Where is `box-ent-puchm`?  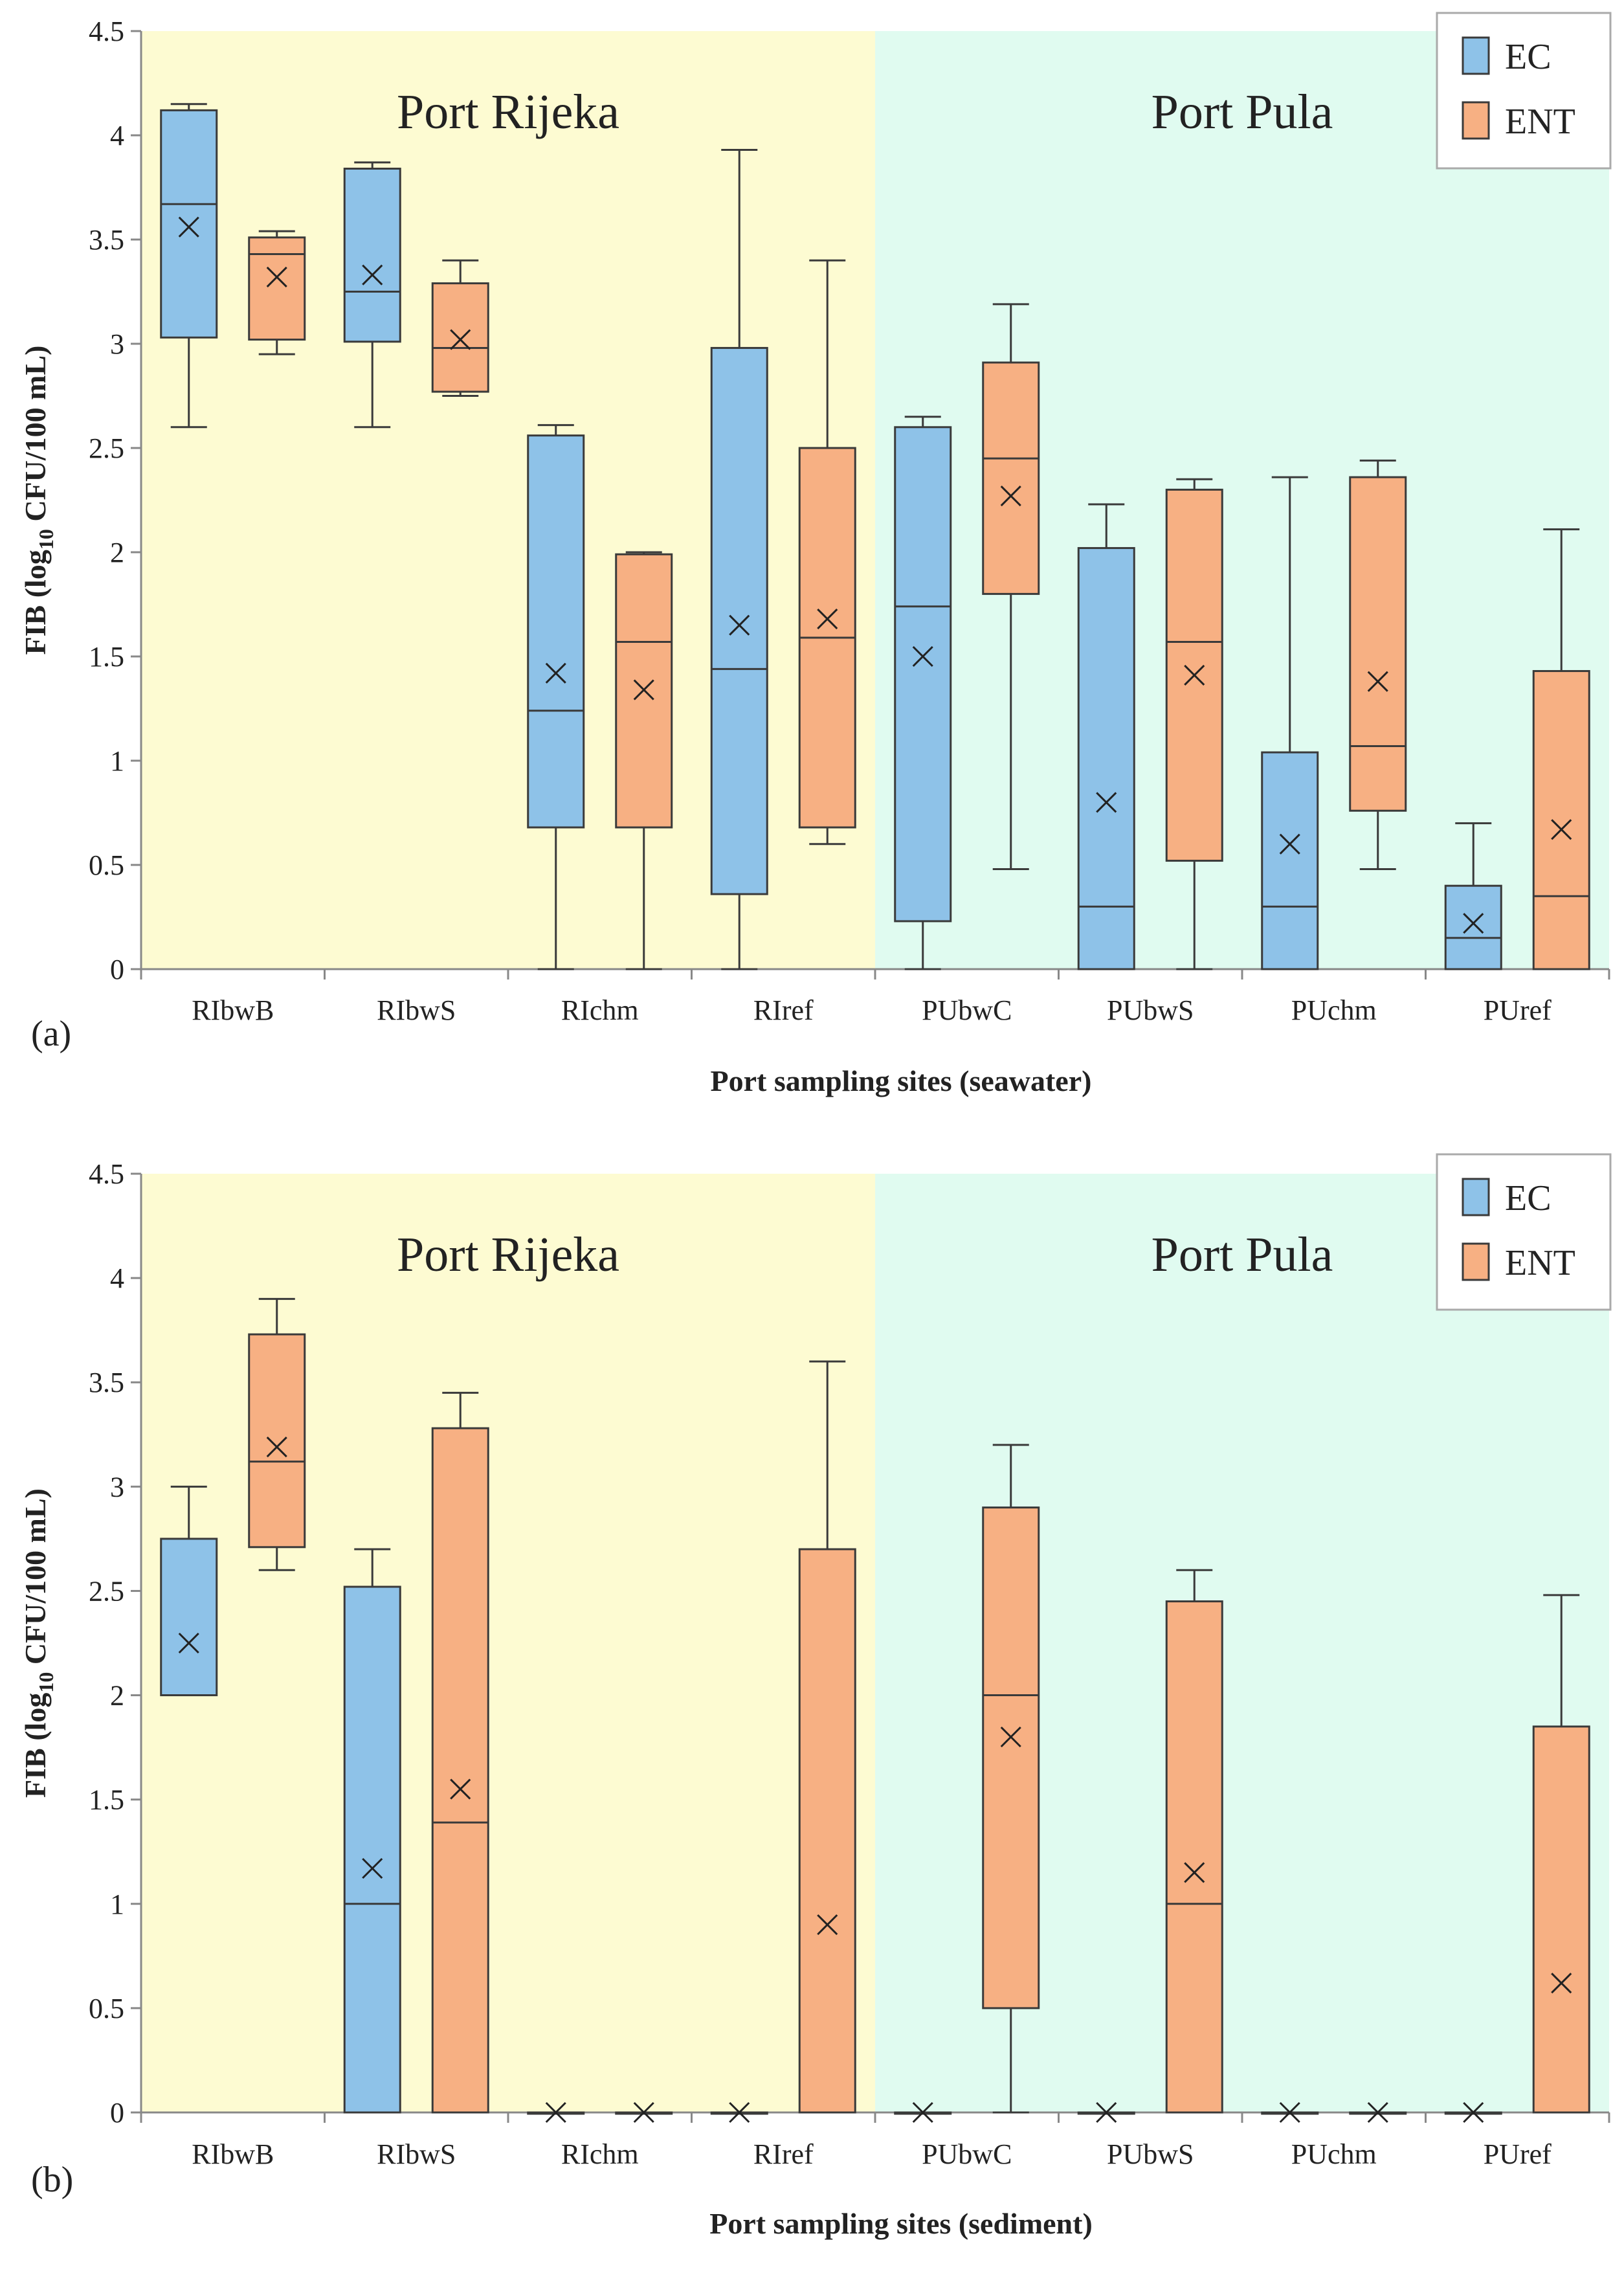
box-ent-puchm is located at coordinates (1378, 2112).